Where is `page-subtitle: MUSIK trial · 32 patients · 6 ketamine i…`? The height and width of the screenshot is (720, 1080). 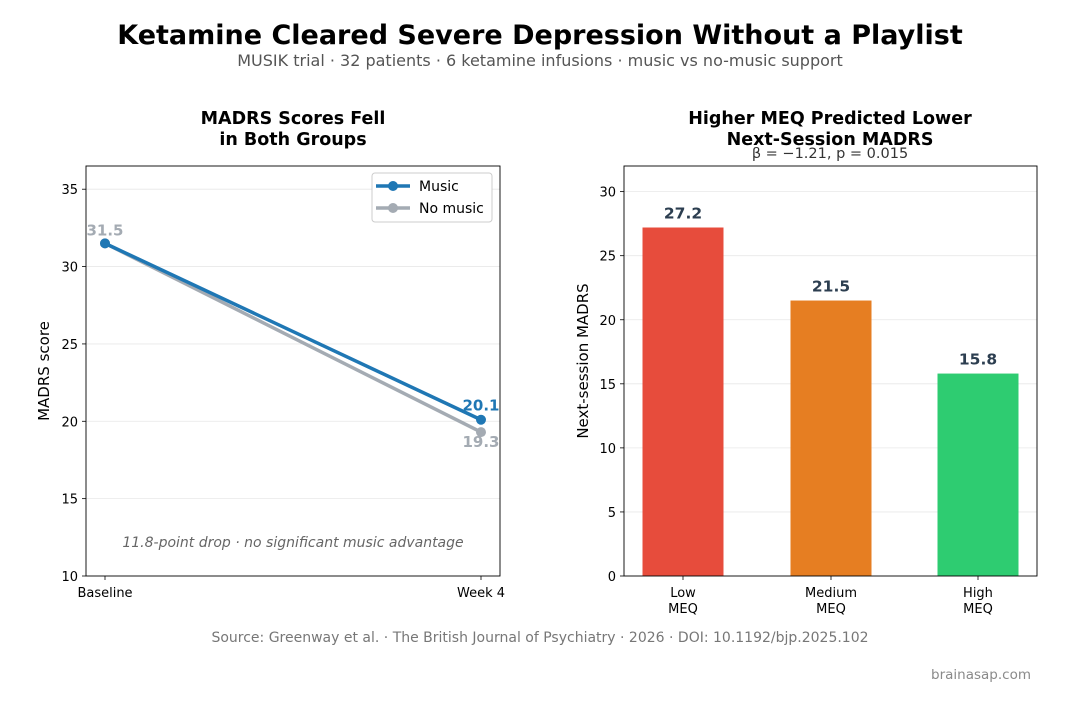 page-subtitle: MUSIK trial · 32 patients · 6 ketamine i… is located at coordinates (540, 60).